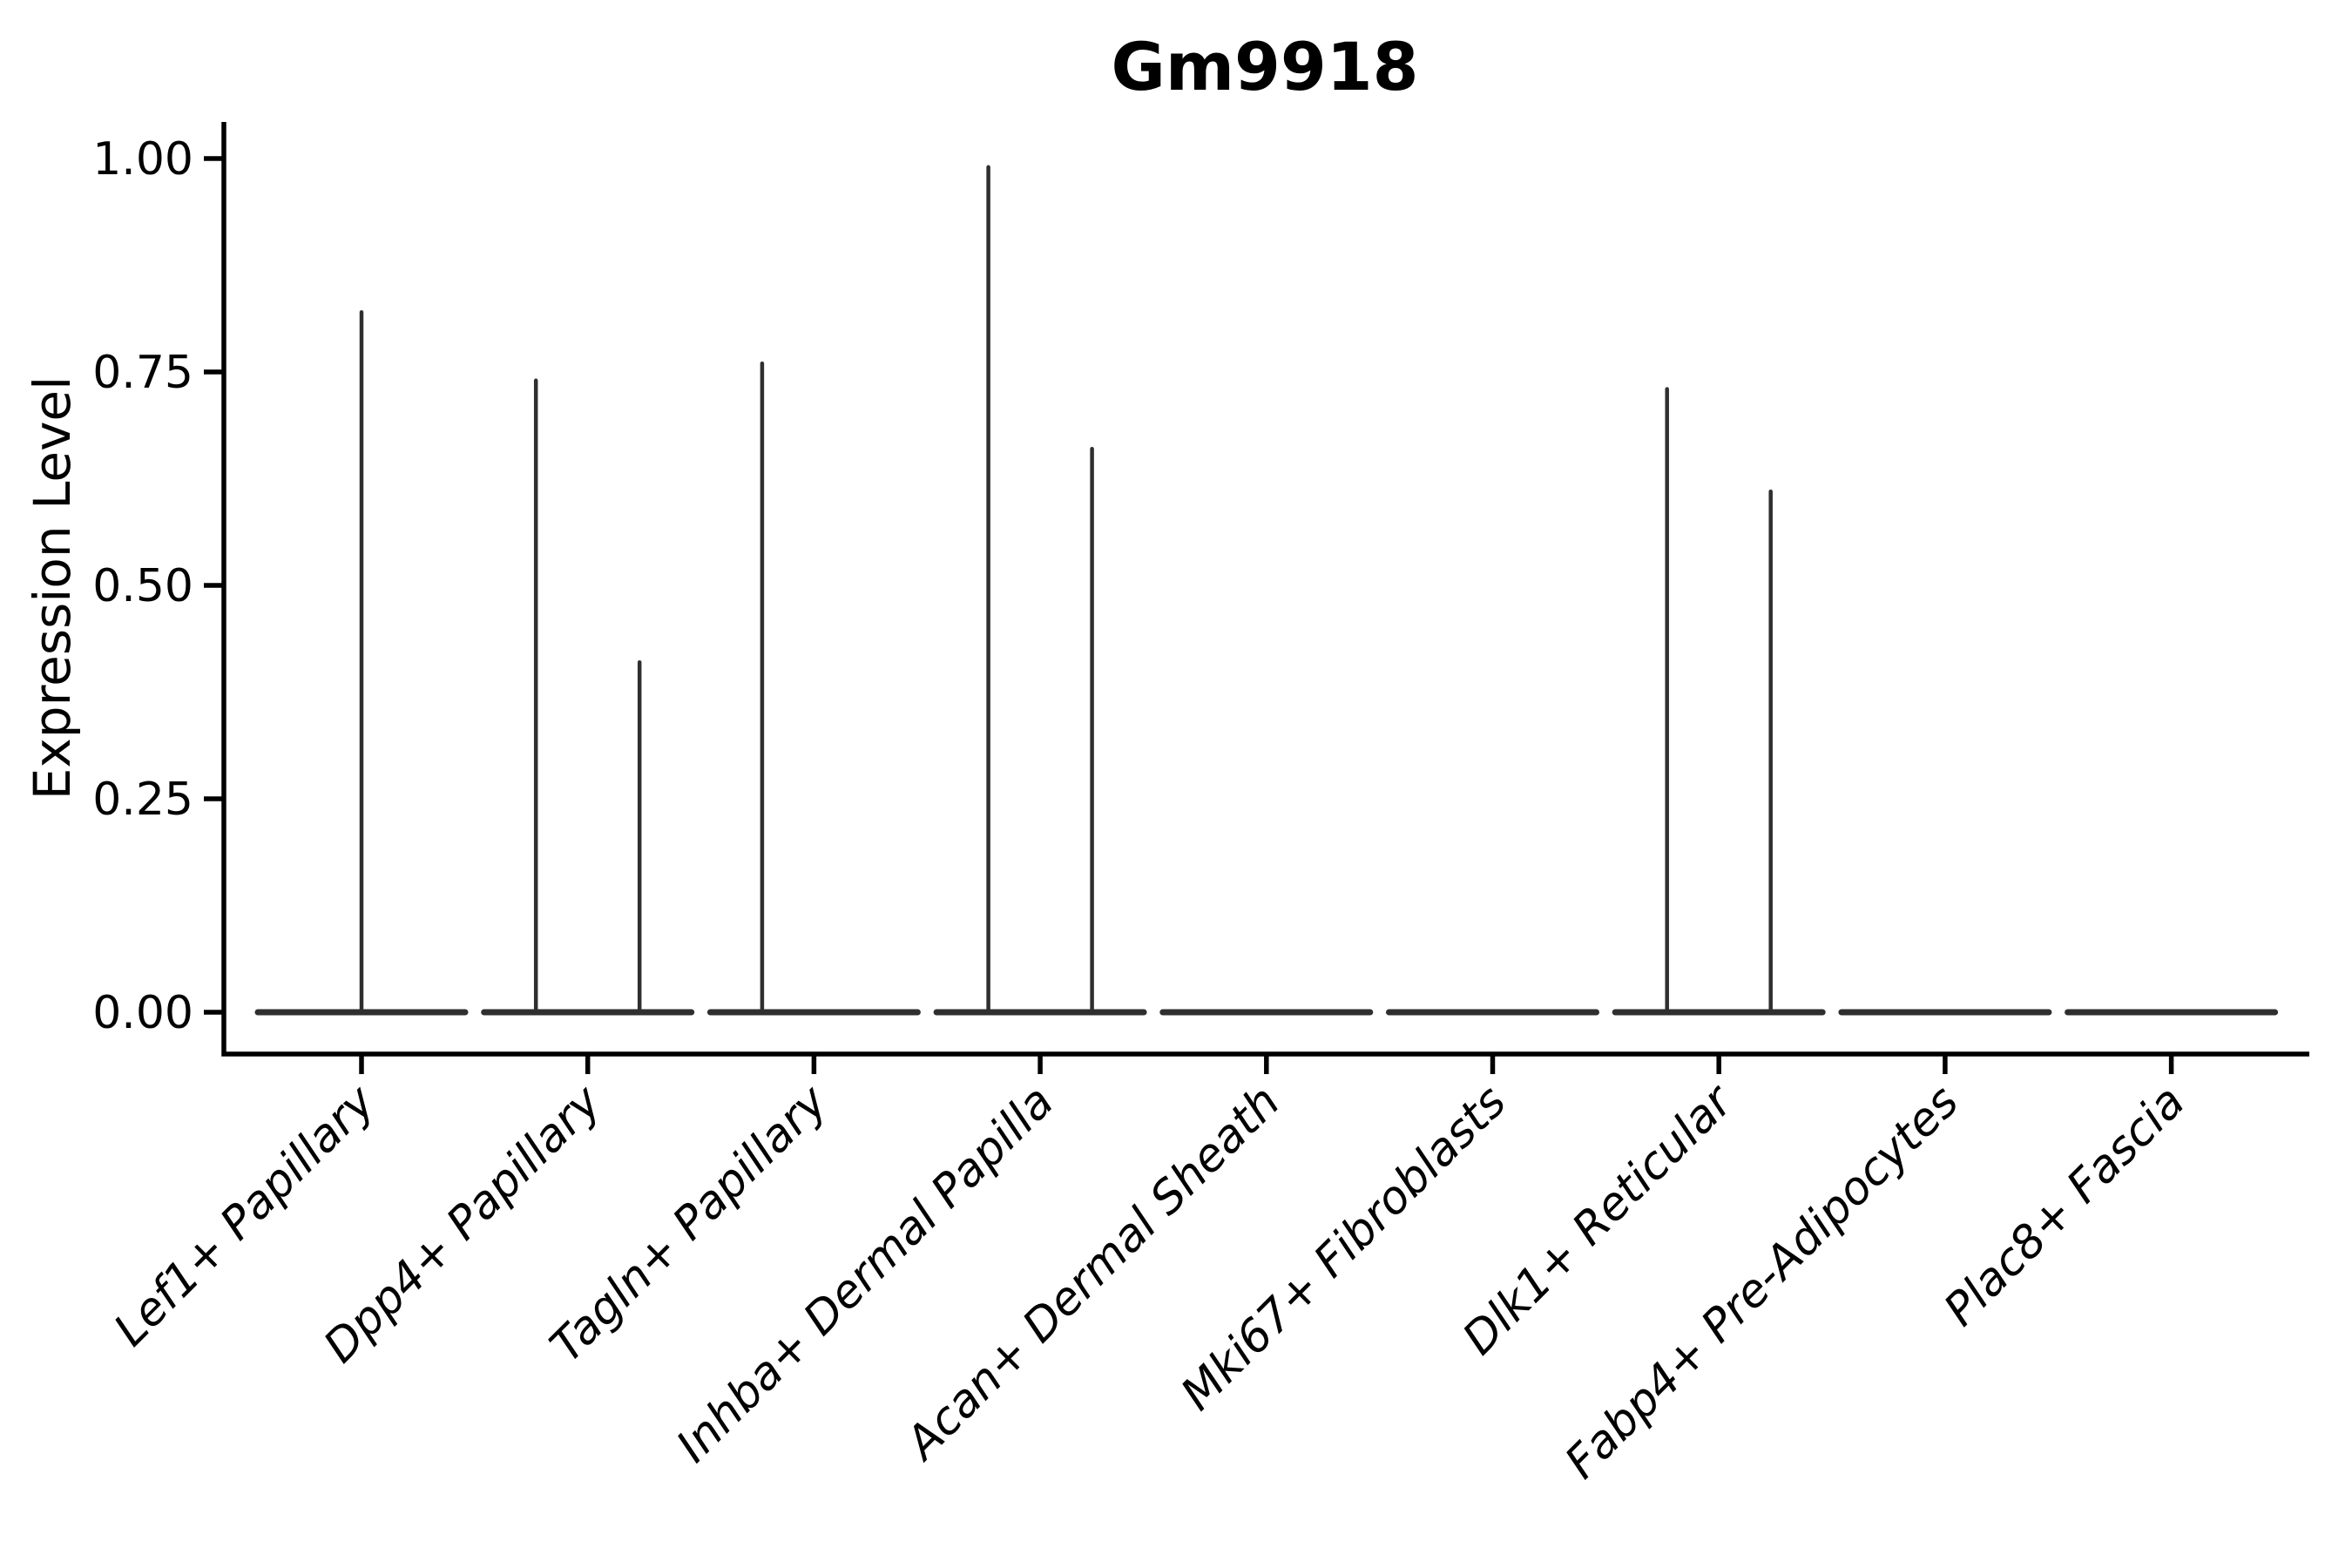 The width and height of the screenshot is (2352, 1568). What do you see at coordinates (1266, 1064) in the screenshot?
I see `x-ticks-layer` at bounding box center [1266, 1064].